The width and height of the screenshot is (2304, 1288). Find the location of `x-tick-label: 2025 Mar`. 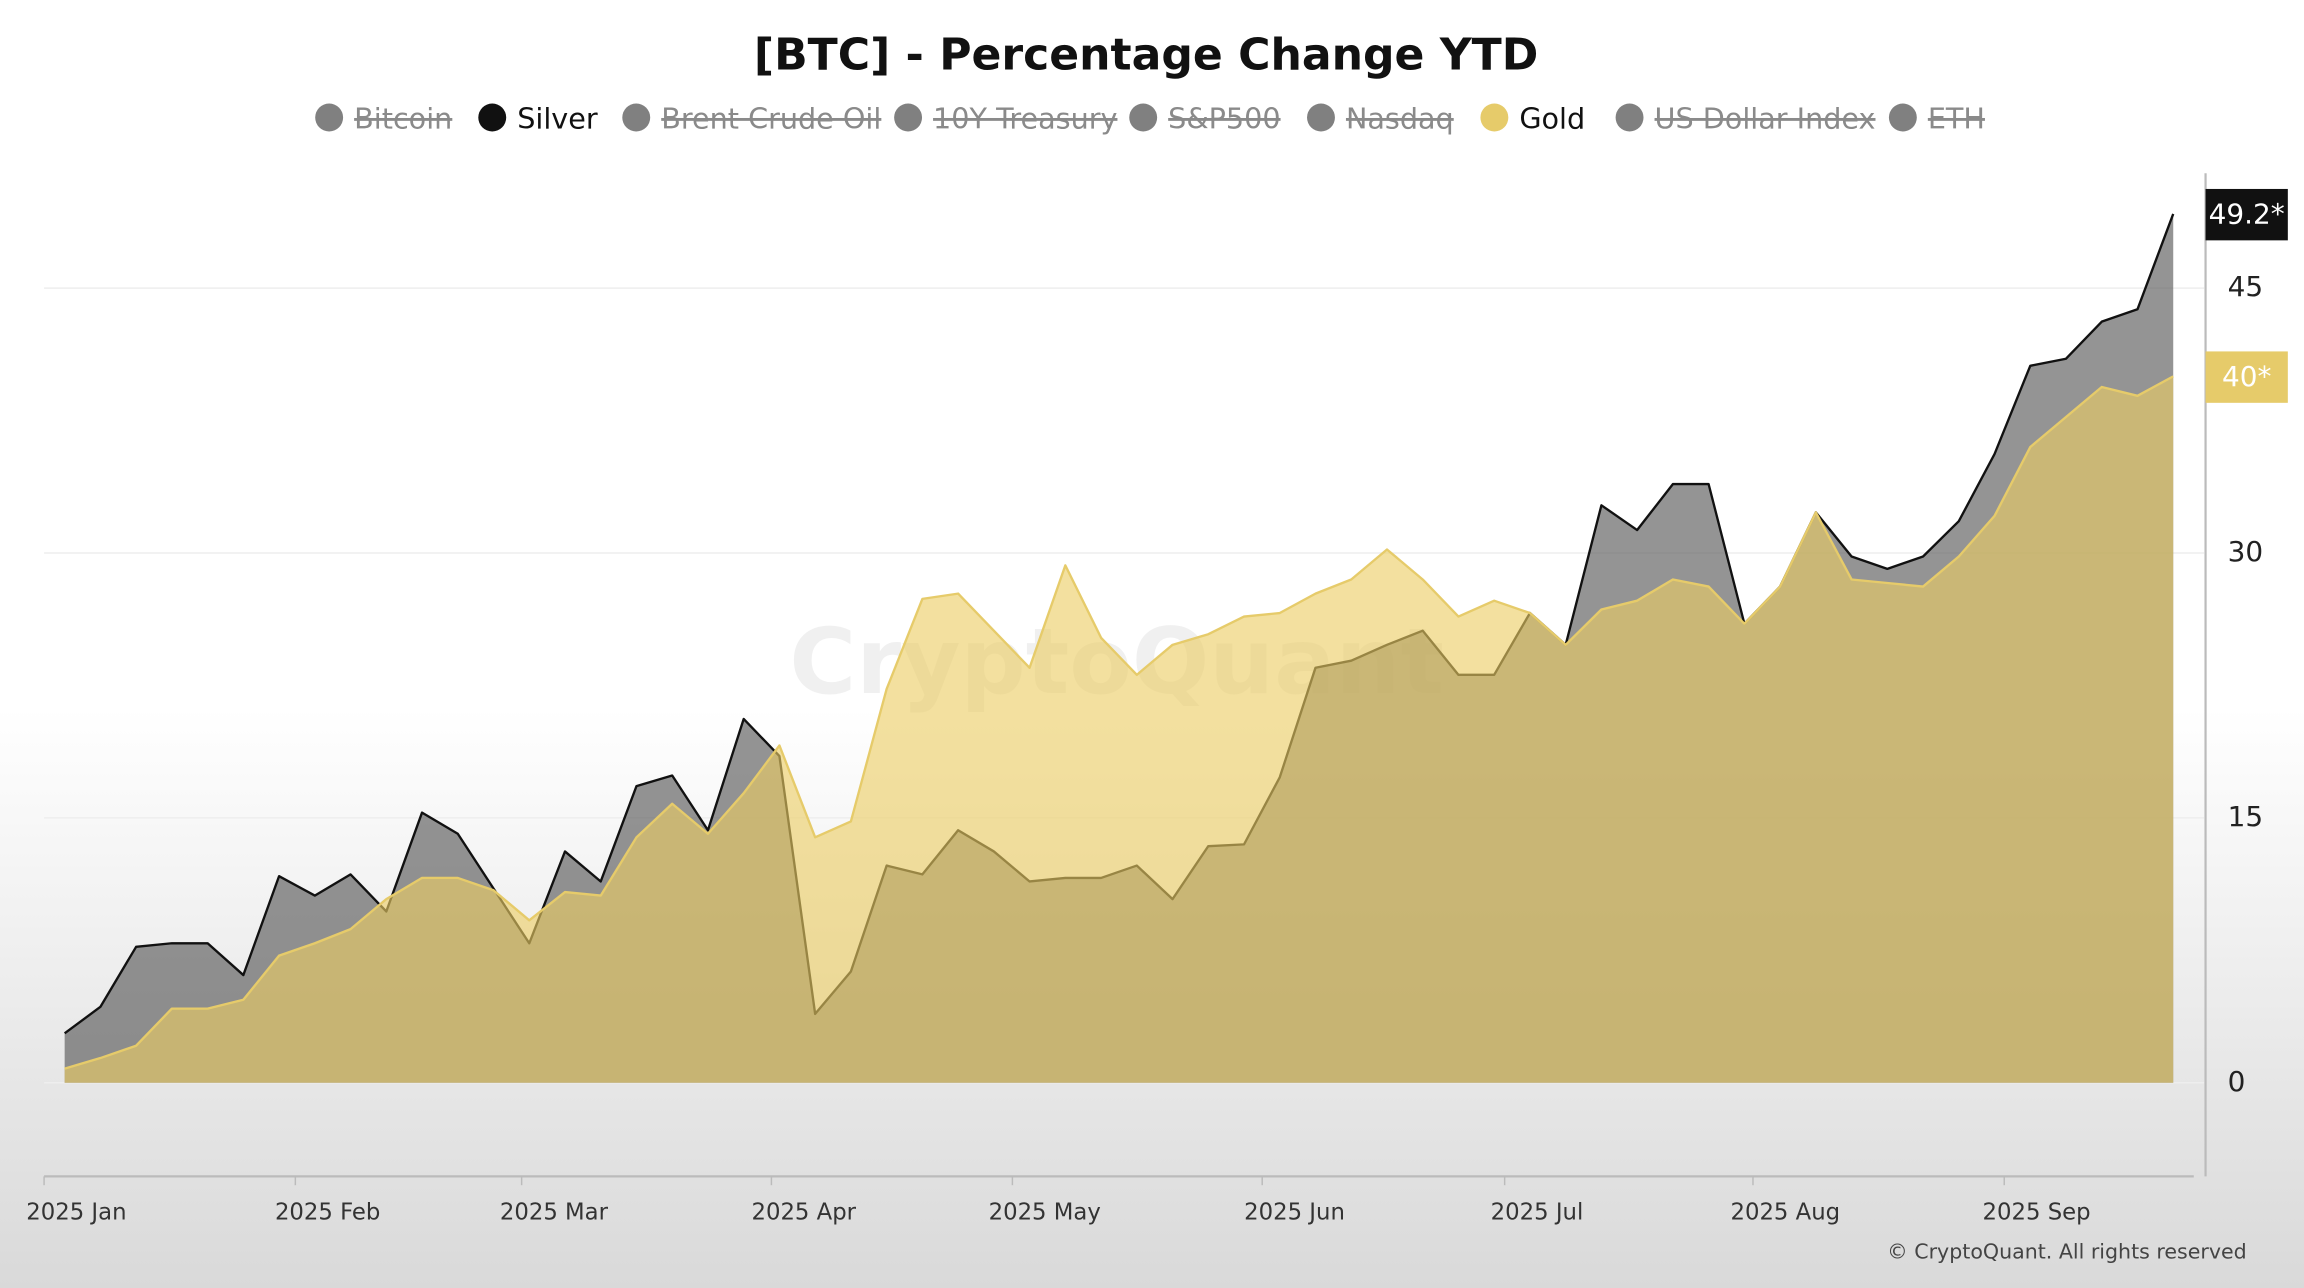

x-tick-label: 2025 Mar is located at coordinates (554, 1213).